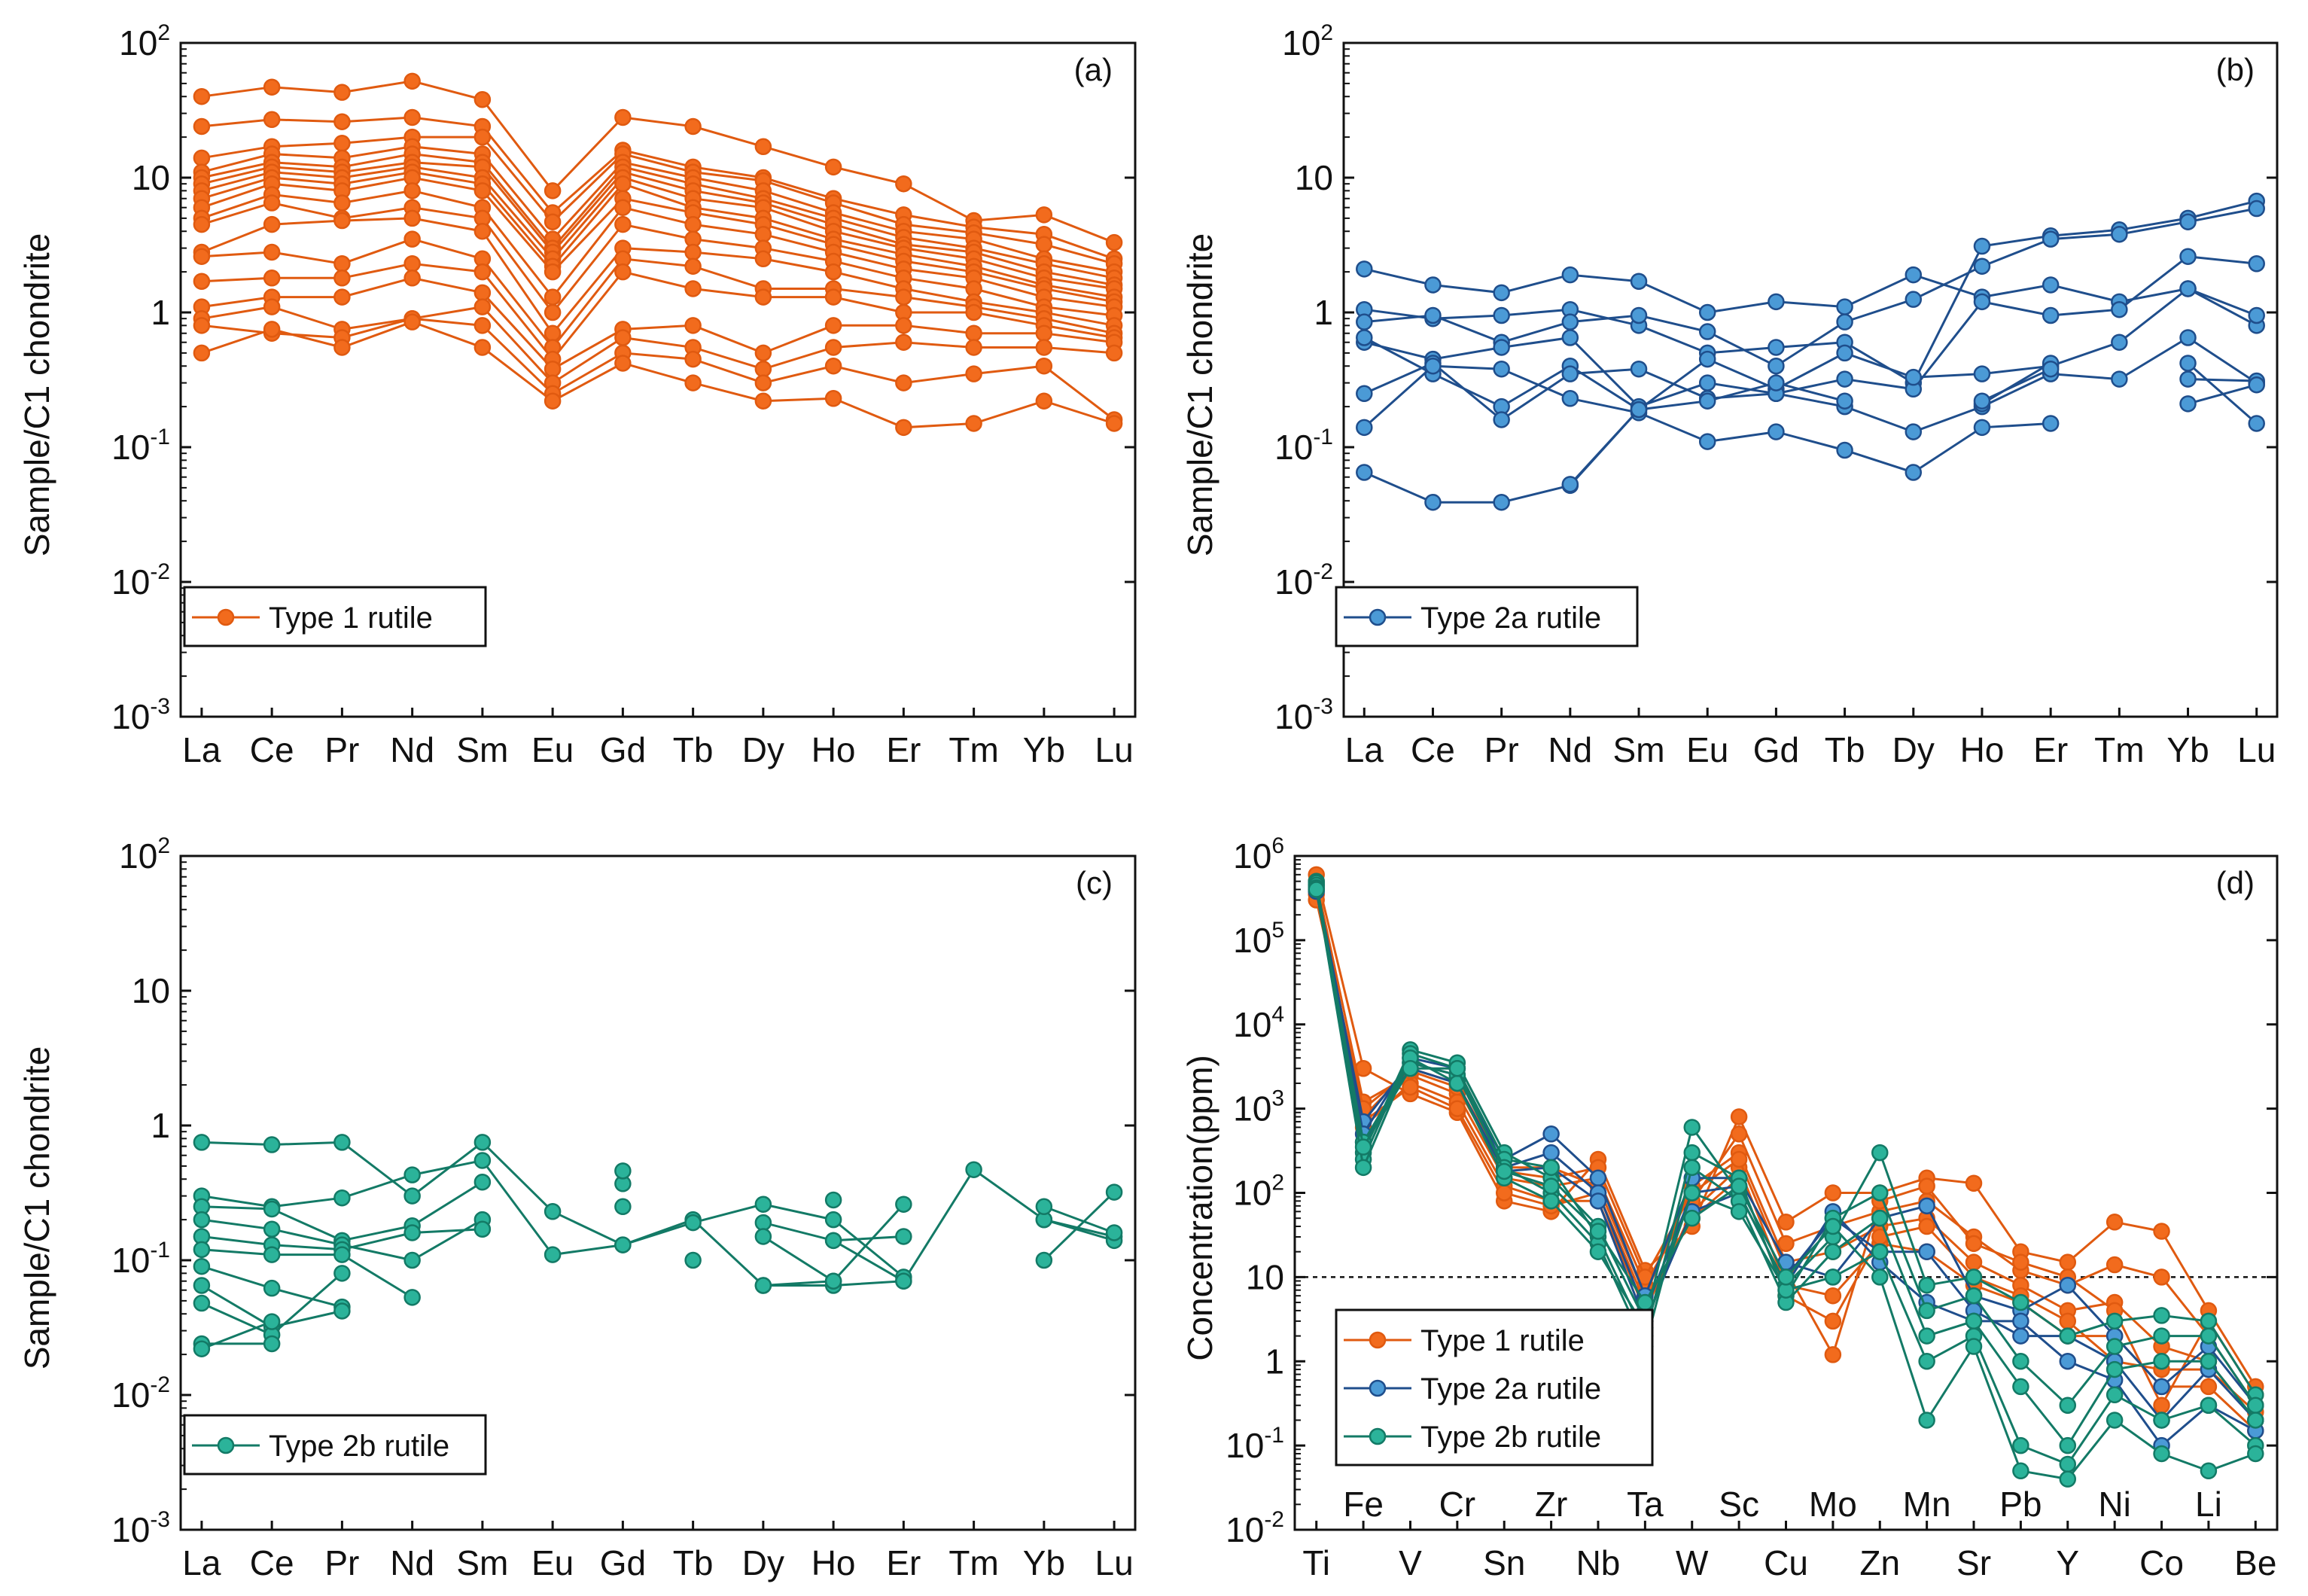  Describe the element at coordinates (1982, 750) in the screenshot. I see `x-tick-label: Ho` at that location.